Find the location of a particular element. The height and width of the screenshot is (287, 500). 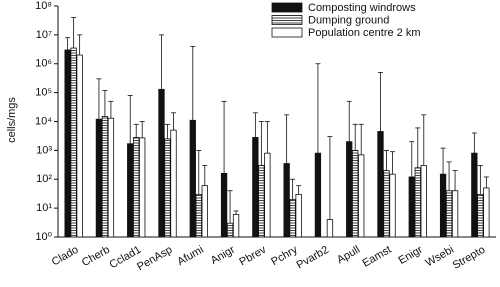

x-tick-label: Afumi is located at coordinates (190, 256).